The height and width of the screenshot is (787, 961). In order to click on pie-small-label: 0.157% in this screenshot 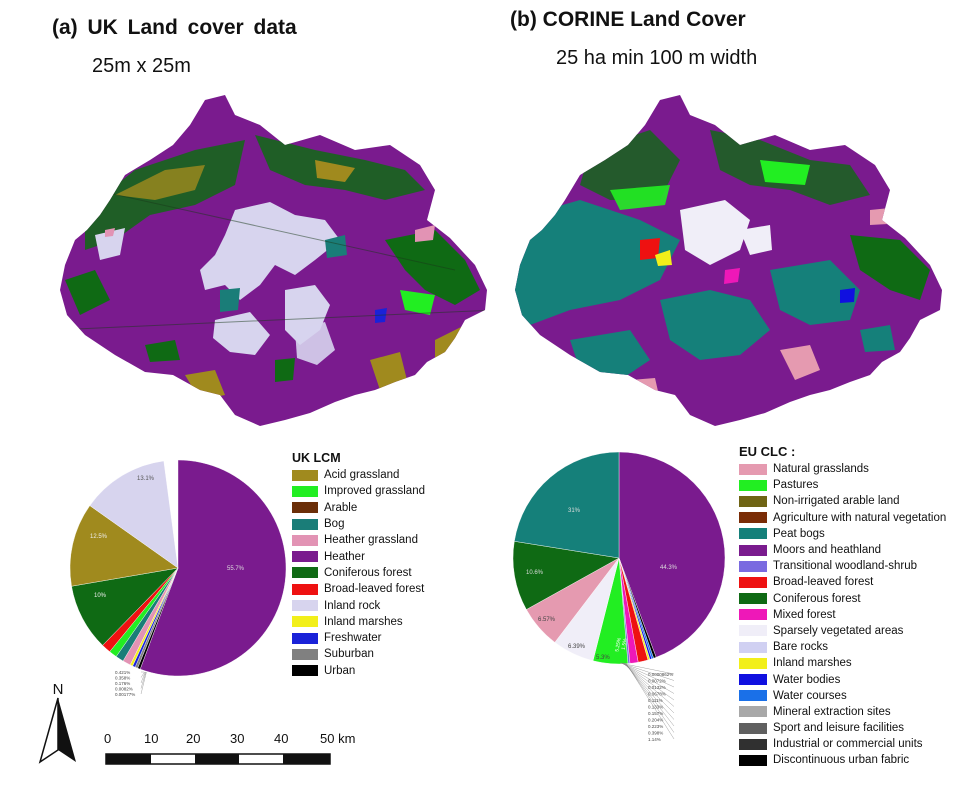, I will do `click(655, 713)`.